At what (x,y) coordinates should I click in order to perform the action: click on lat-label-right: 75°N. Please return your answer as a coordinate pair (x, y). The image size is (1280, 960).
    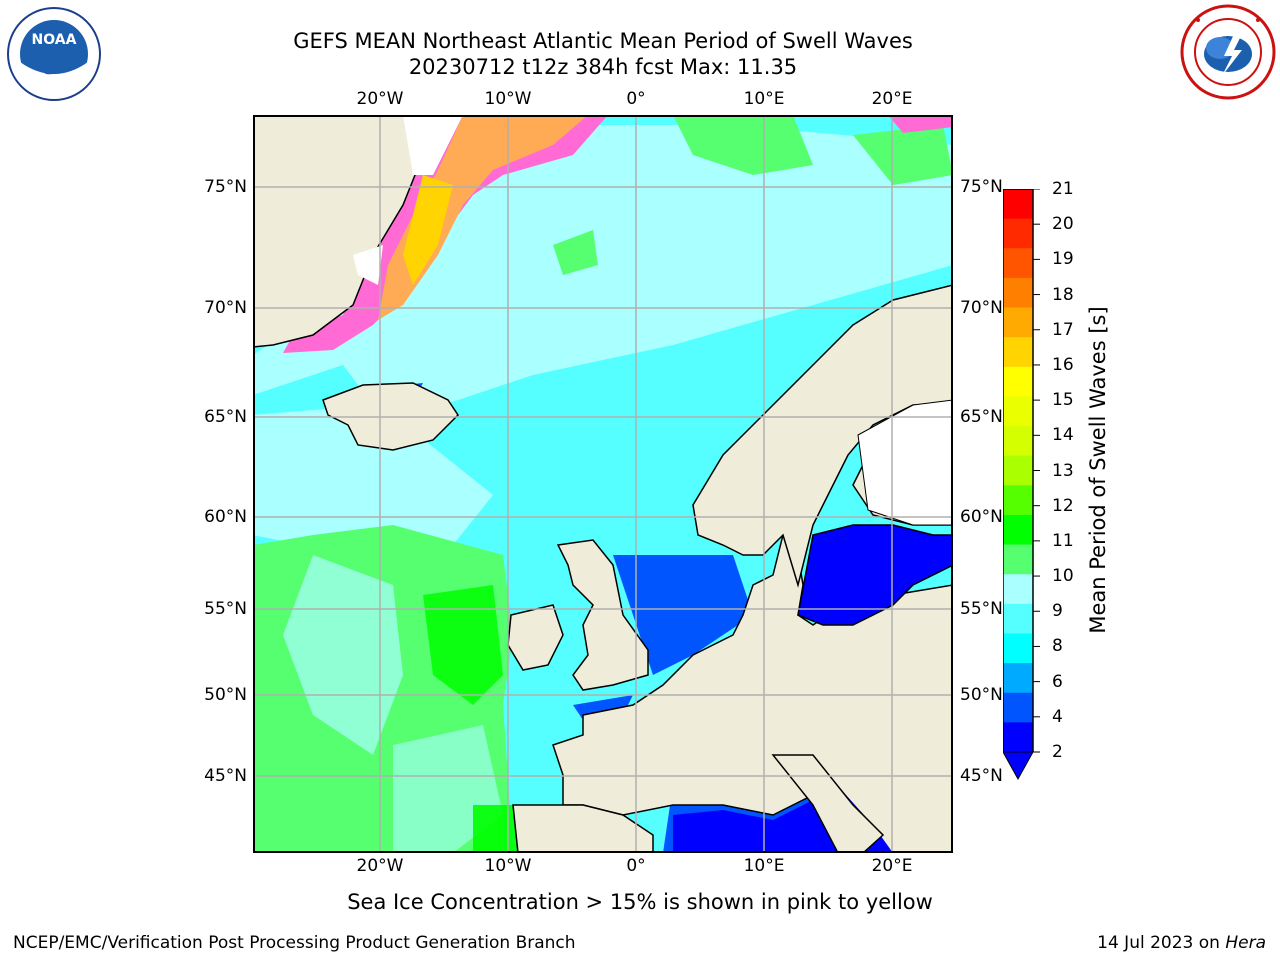
    Looking at the image, I should click on (981, 187).